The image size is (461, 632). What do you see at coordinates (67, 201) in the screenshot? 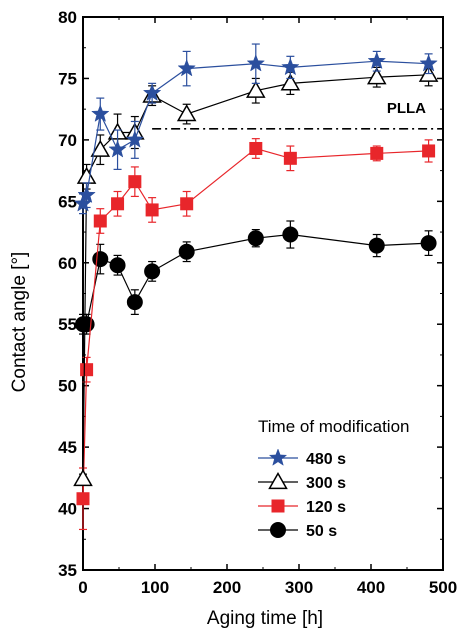
I see `y-tick-label: 65` at bounding box center [67, 201].